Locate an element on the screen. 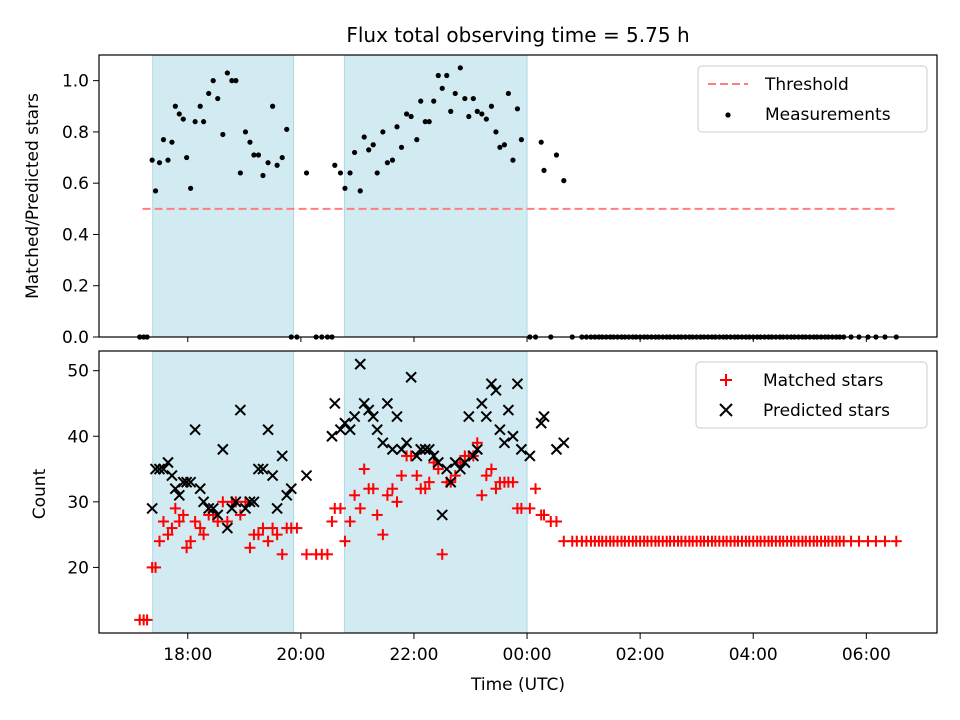  top-legend: Threshold Measurements is located at coordinates (812, 99).